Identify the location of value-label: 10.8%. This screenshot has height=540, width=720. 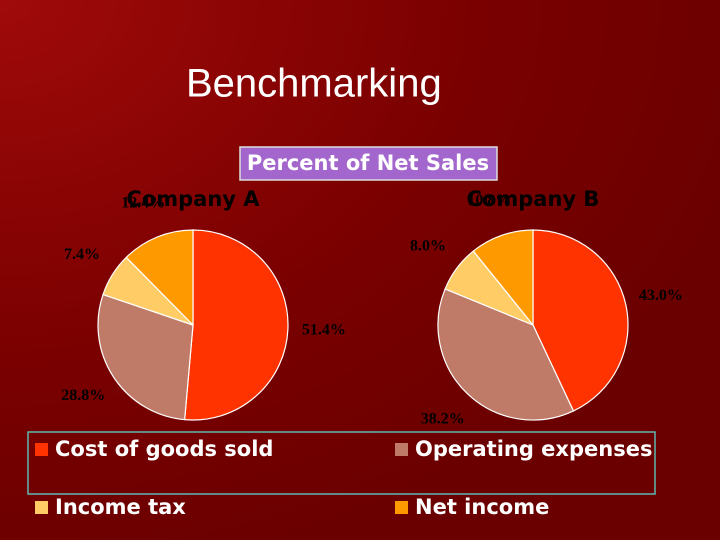
(489, 200).